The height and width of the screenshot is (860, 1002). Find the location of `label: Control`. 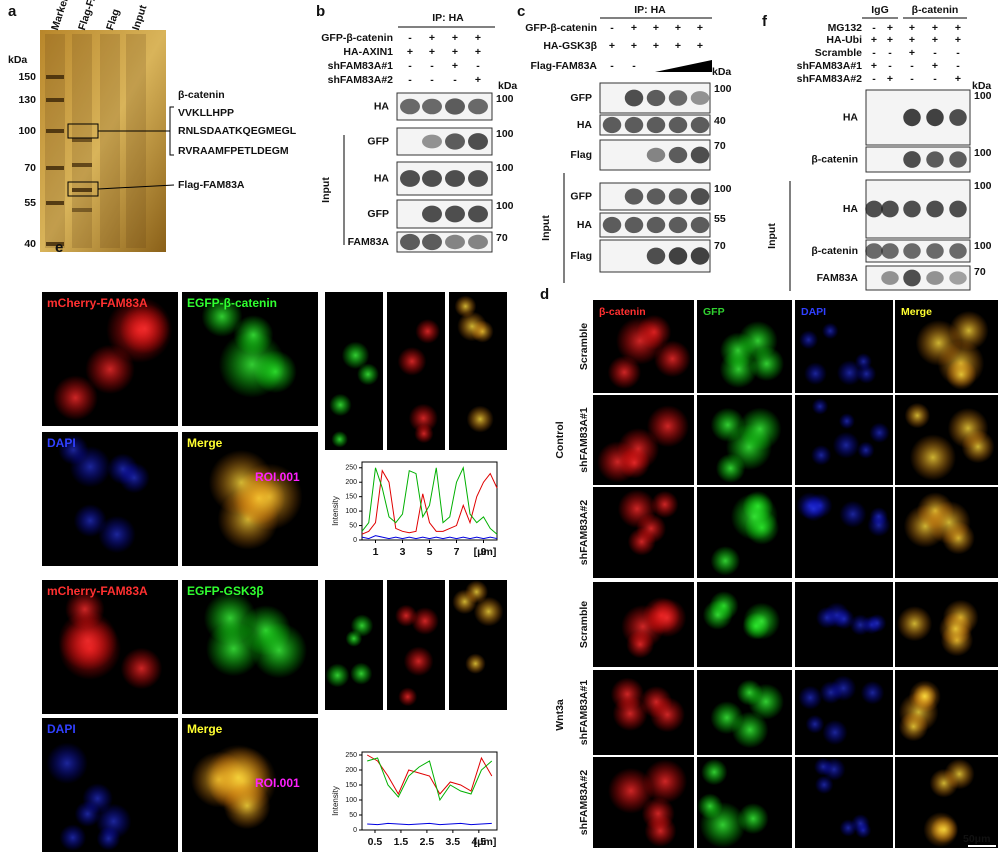

label: Control is located at coordinates (560, 439).